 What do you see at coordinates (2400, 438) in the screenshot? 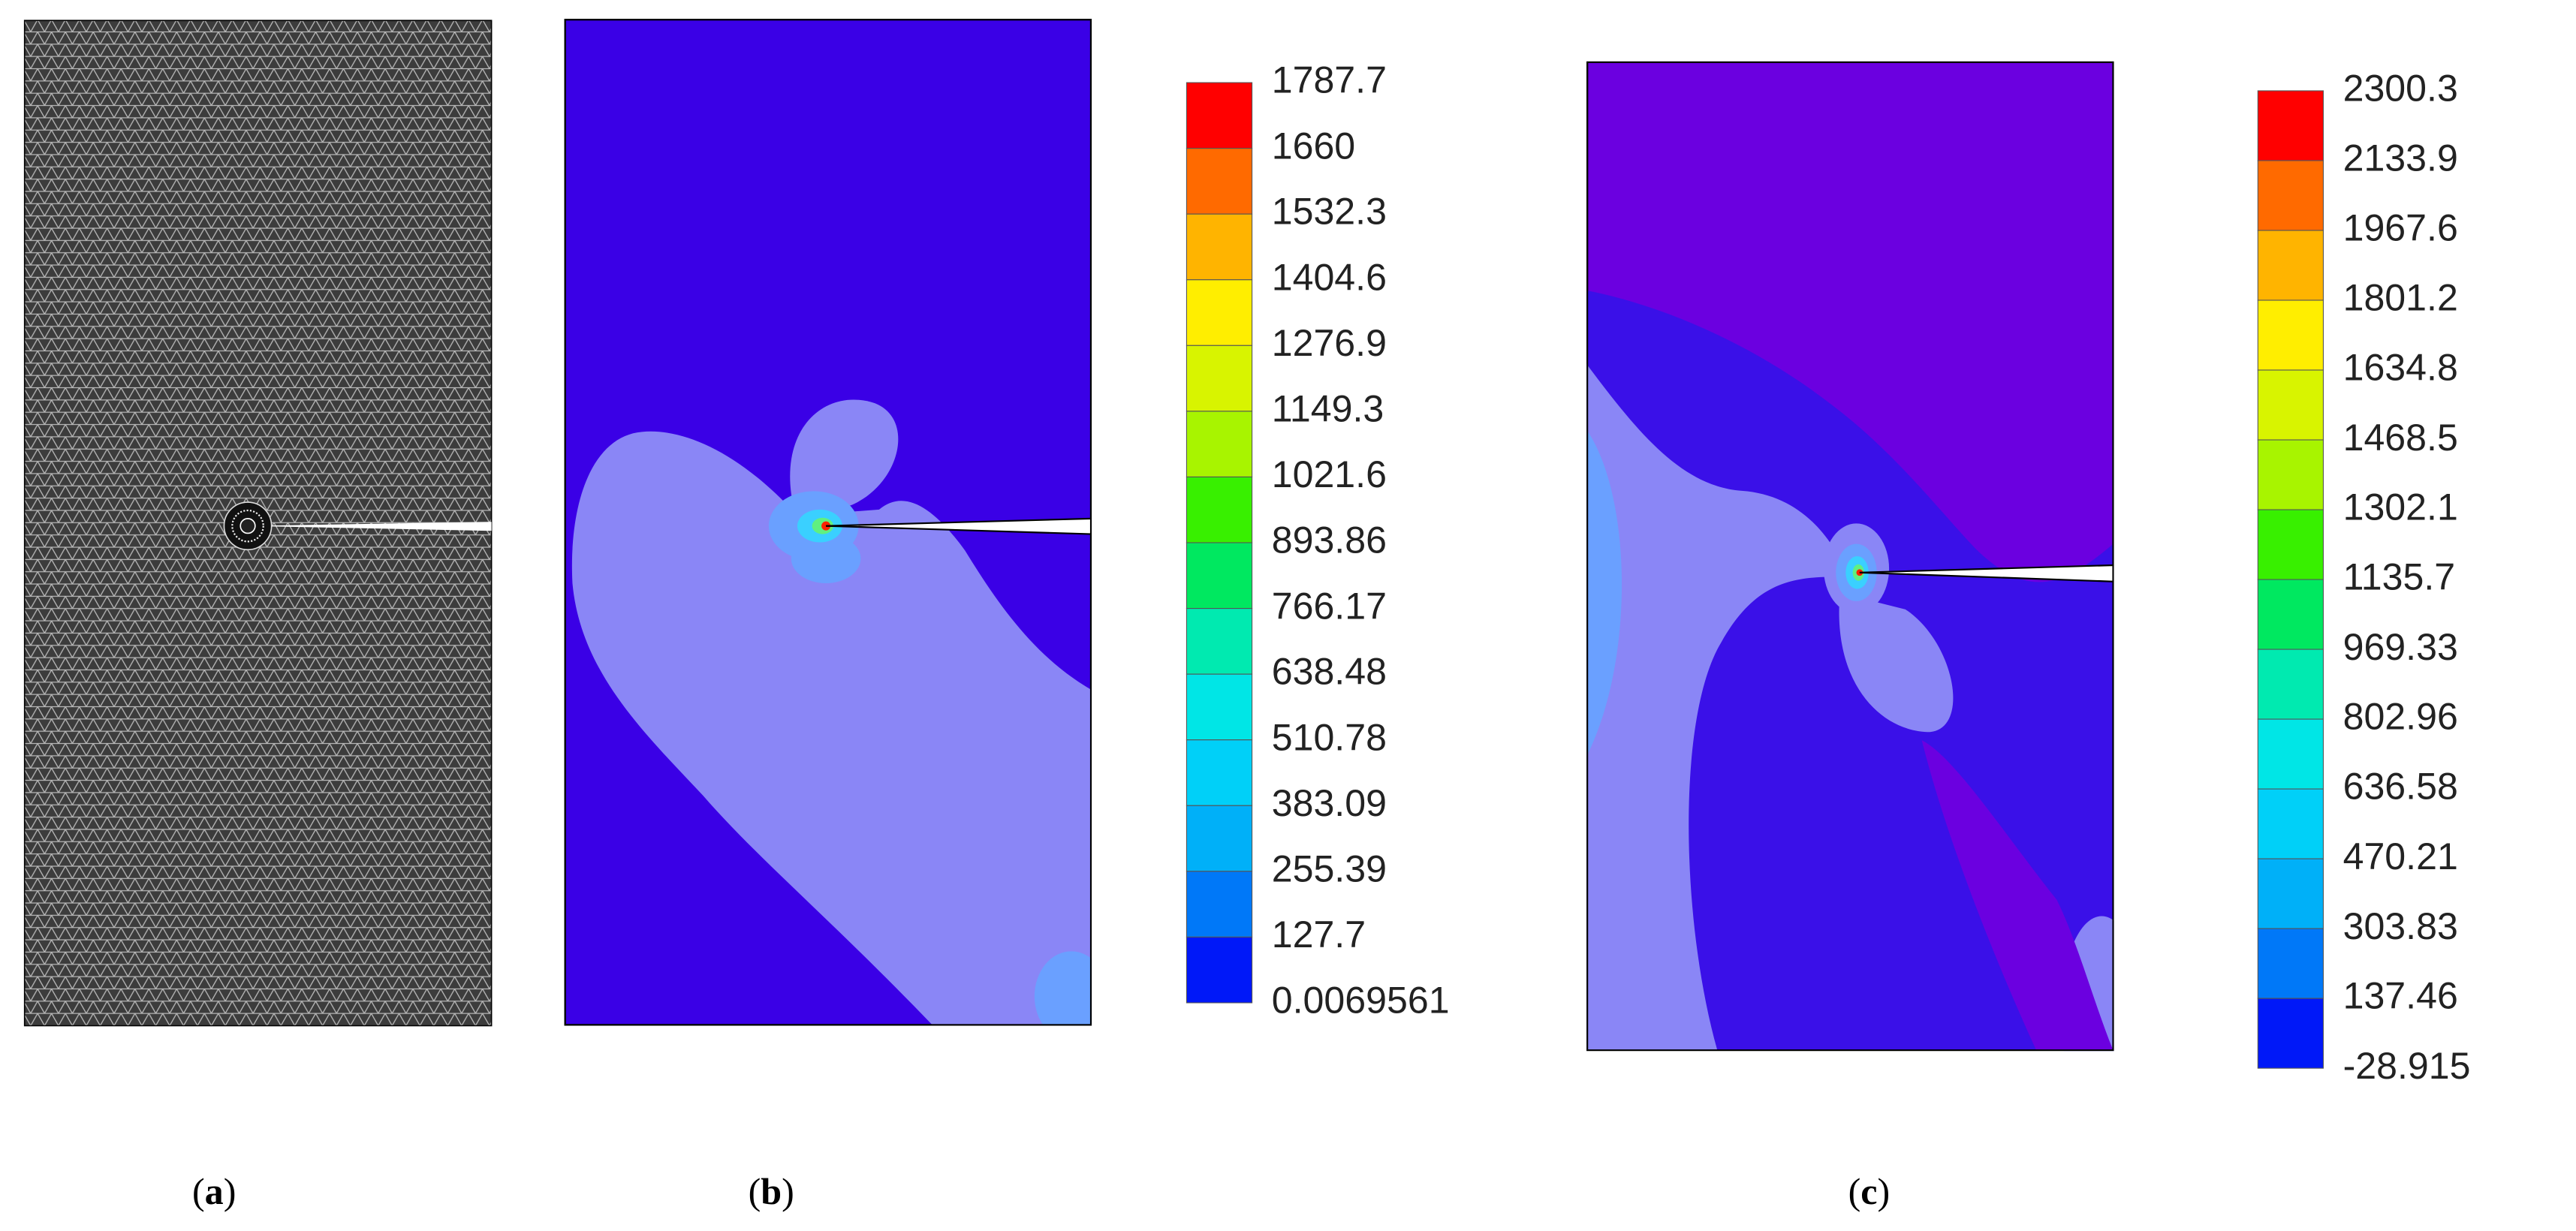
I see `colorbar-label: 1468.5` at bounding box center [2400, 438].